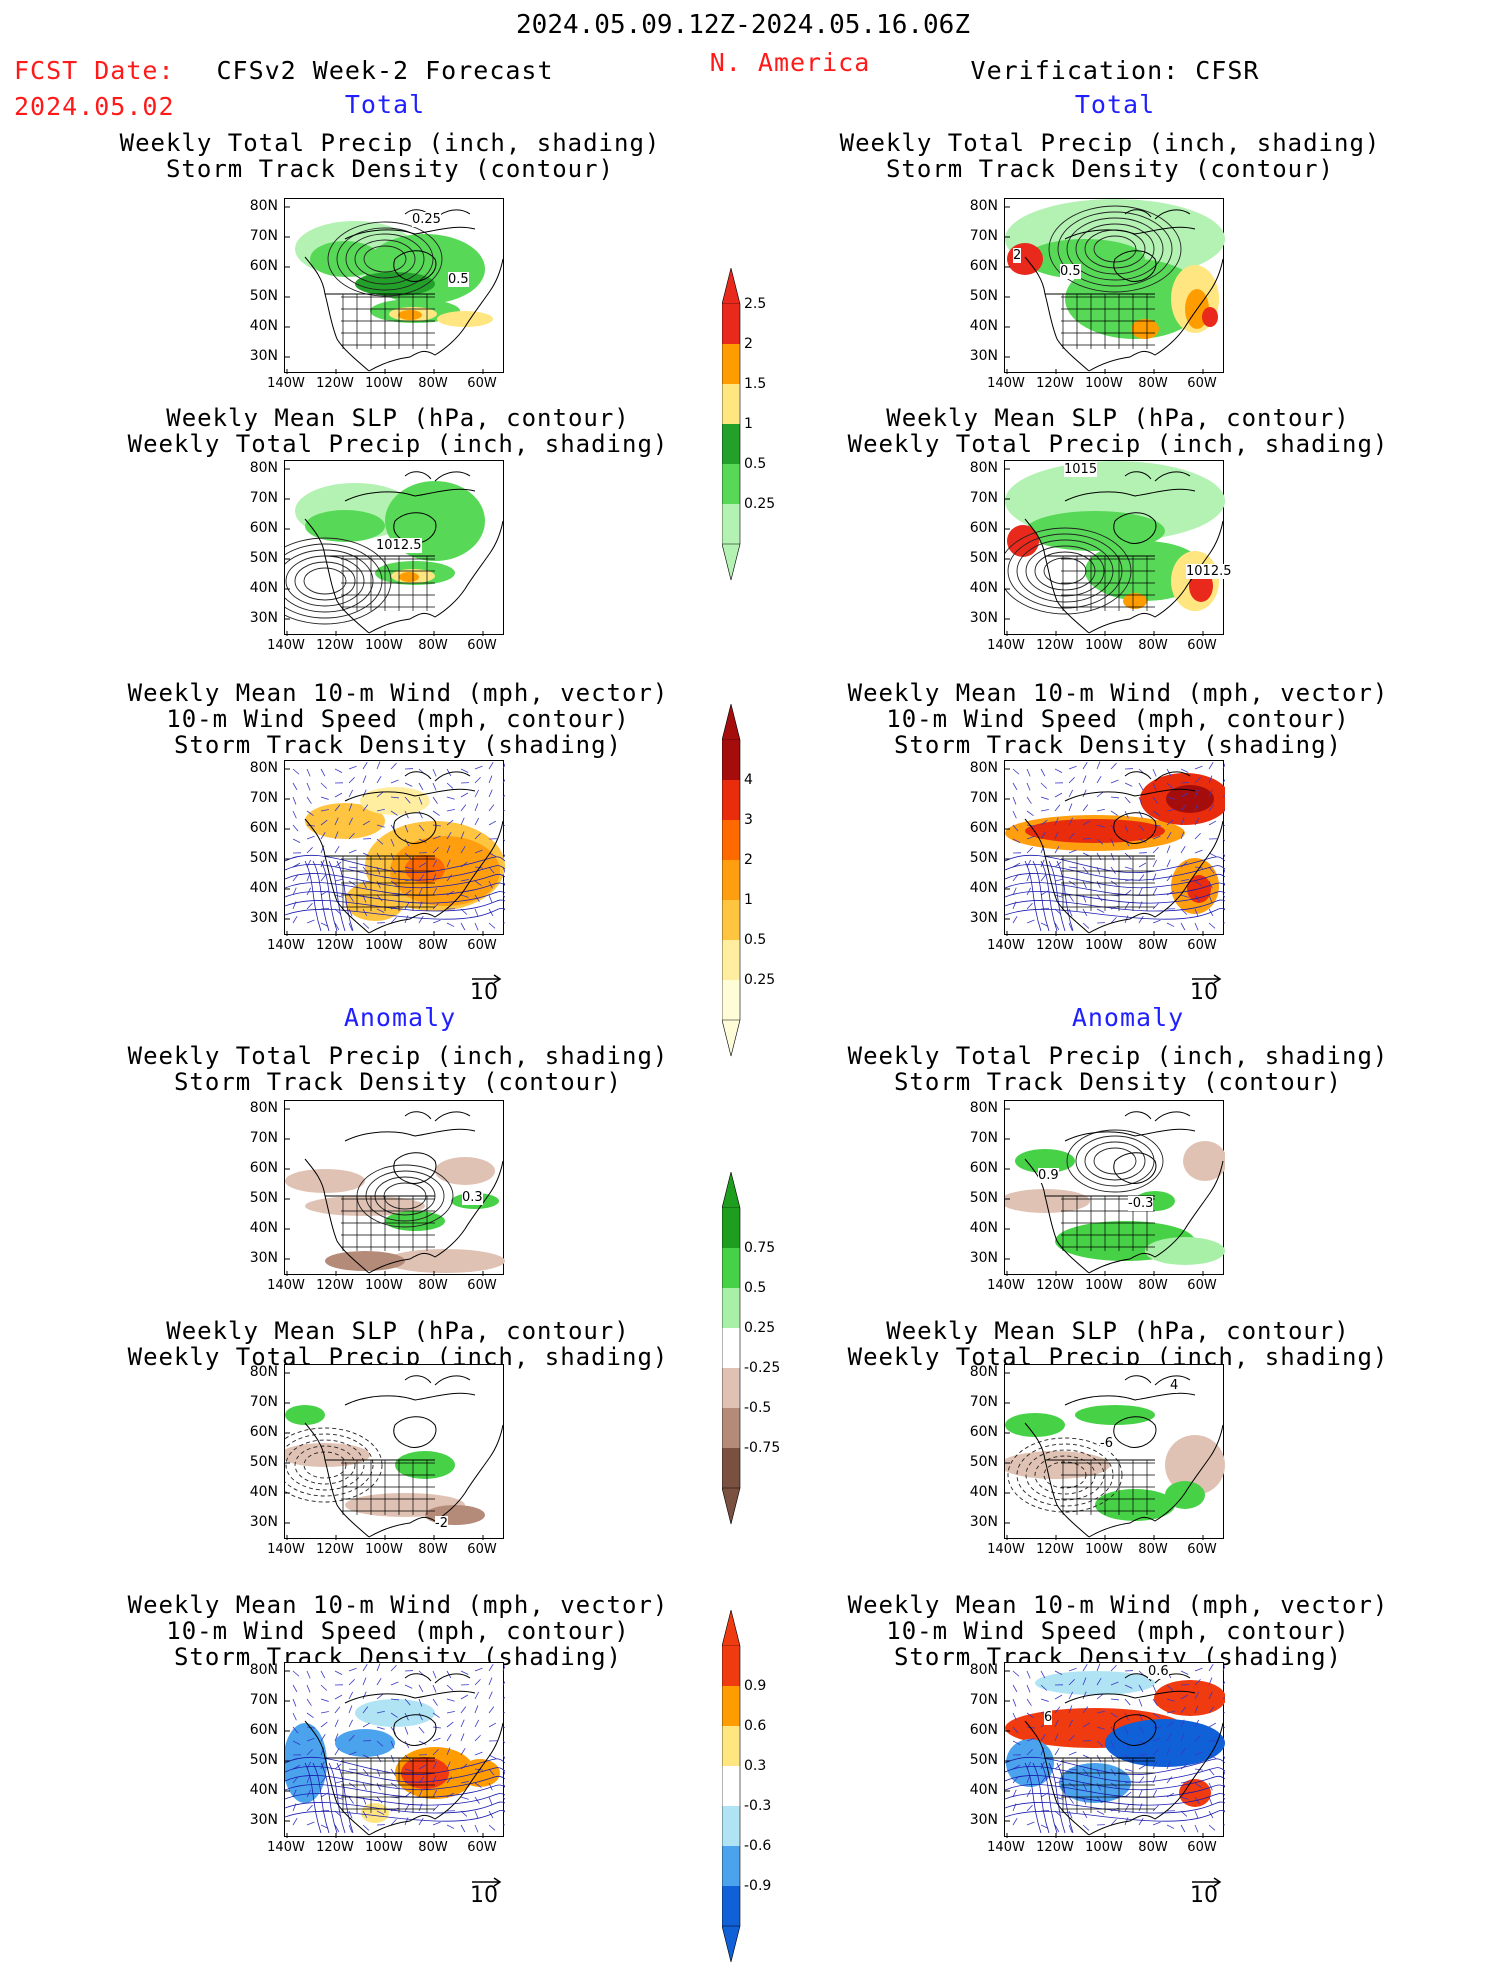  Describe the element at coordinates (472, 1197) in the screenshot. I see `contour-label: 0.3` at that location.